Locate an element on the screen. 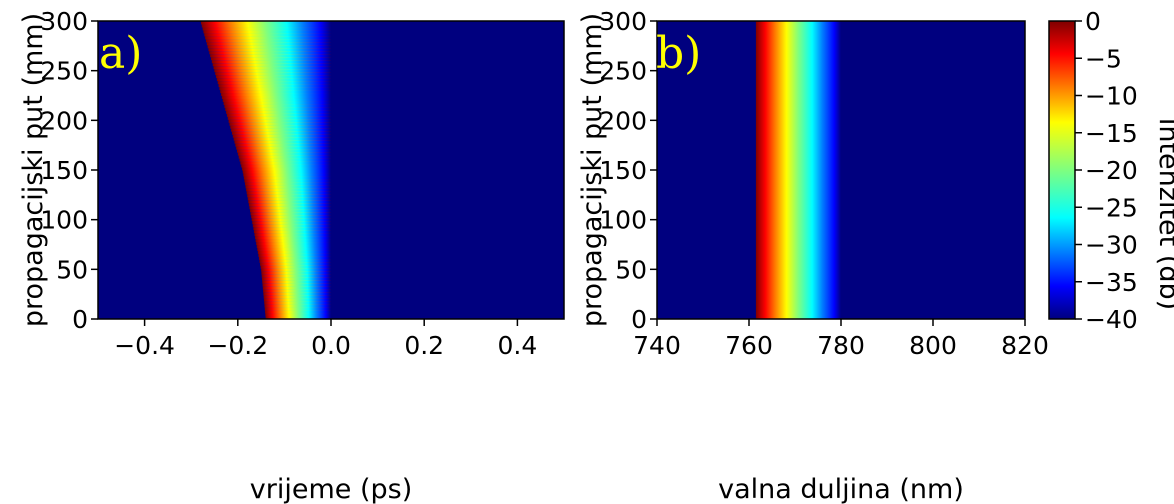  heatmap-b-band is located at coordinates (798, 170).